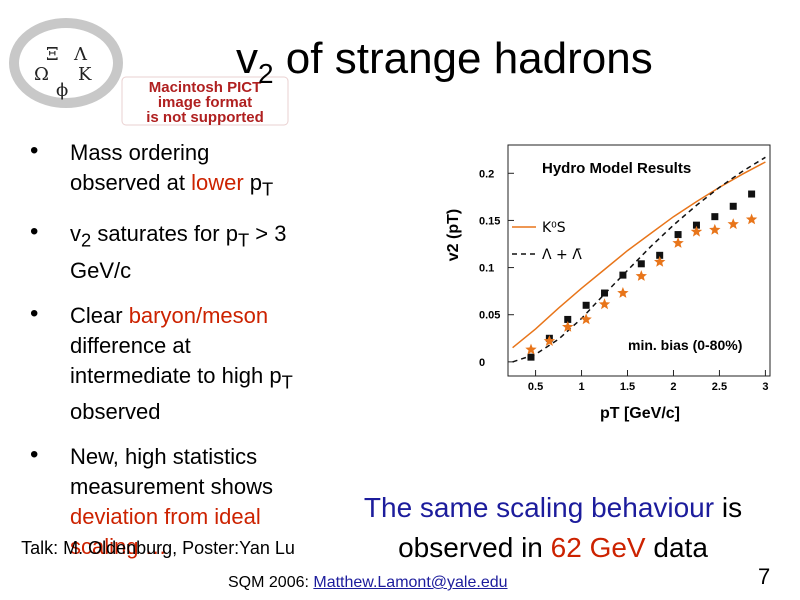  Describe the element at coordinates (482, 363) in the screenshot. I see `y-tick-label: 0` at that location.